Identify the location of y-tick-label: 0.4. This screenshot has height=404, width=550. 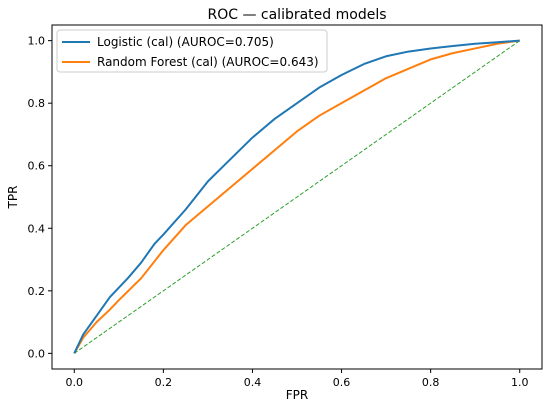
(37, 228).